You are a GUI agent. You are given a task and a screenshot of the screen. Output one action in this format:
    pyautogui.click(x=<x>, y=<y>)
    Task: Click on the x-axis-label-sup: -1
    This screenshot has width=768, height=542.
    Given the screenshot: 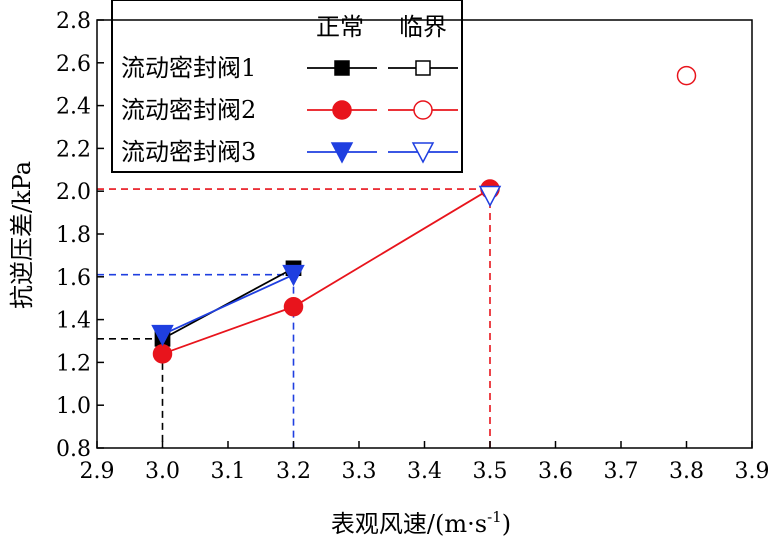 What is the action you would take?
    pyautogui.click(x=494, y=517)
    